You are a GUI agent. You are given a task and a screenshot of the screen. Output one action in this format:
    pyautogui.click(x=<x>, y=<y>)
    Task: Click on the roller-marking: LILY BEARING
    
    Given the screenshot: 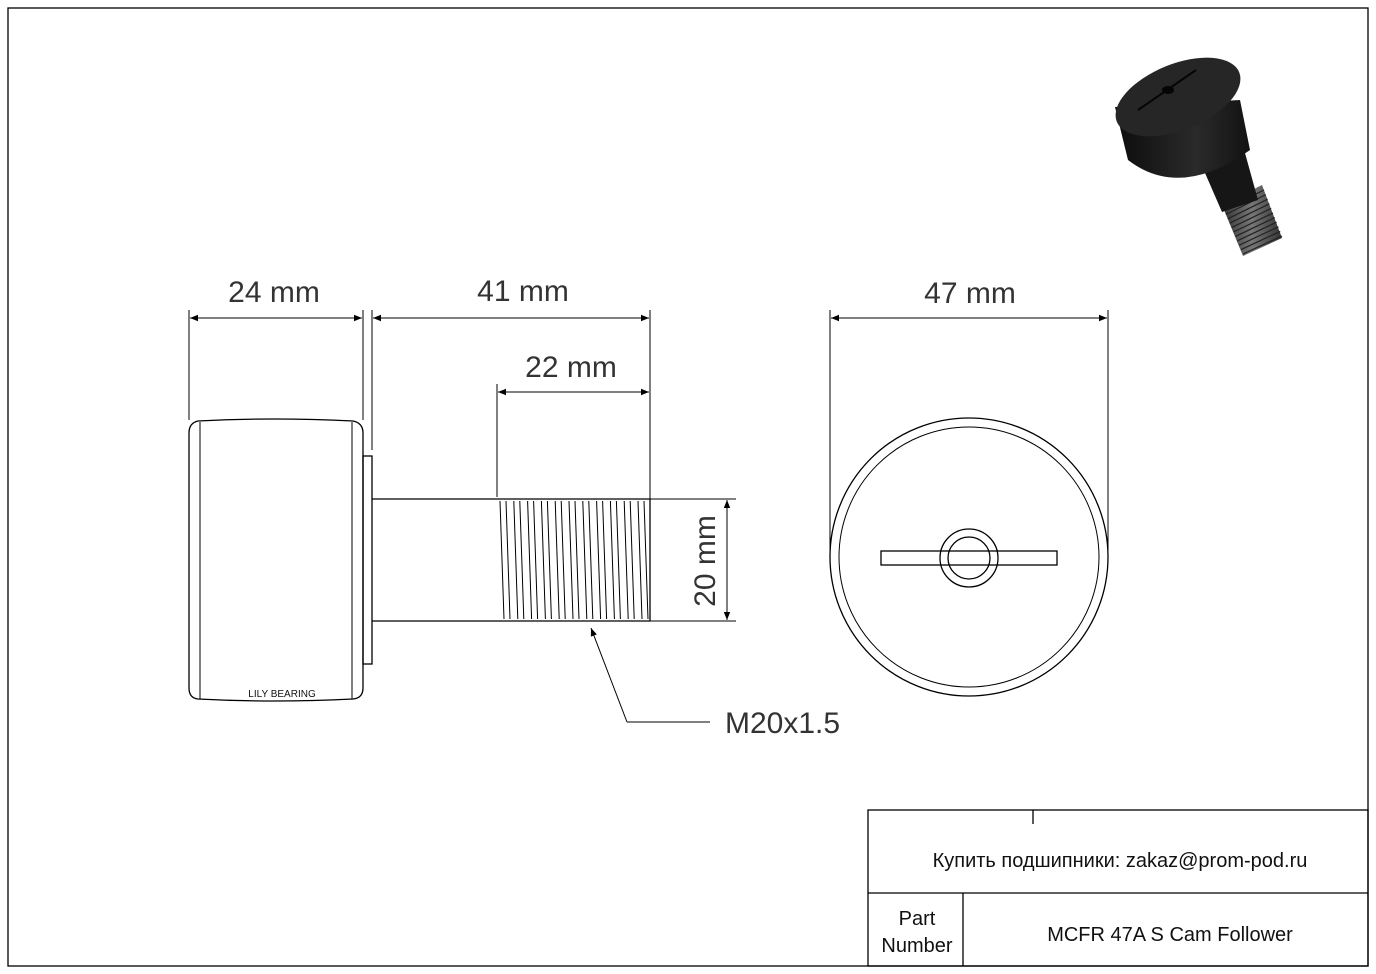 What is the action you would take?
    pyautogui.click(x=282, y=694)
    